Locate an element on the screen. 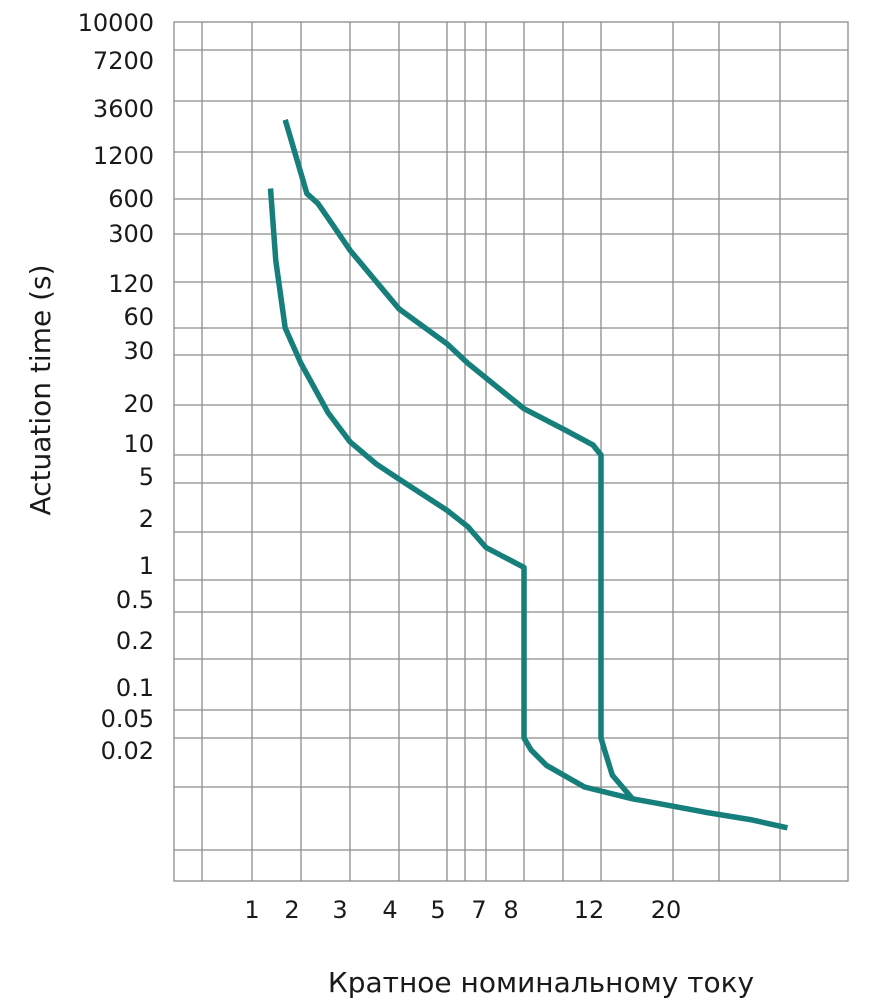 The width and height of the screenshot is (874, 1007). y-tick-label: 0.02 is located at coordinates (127, 751).